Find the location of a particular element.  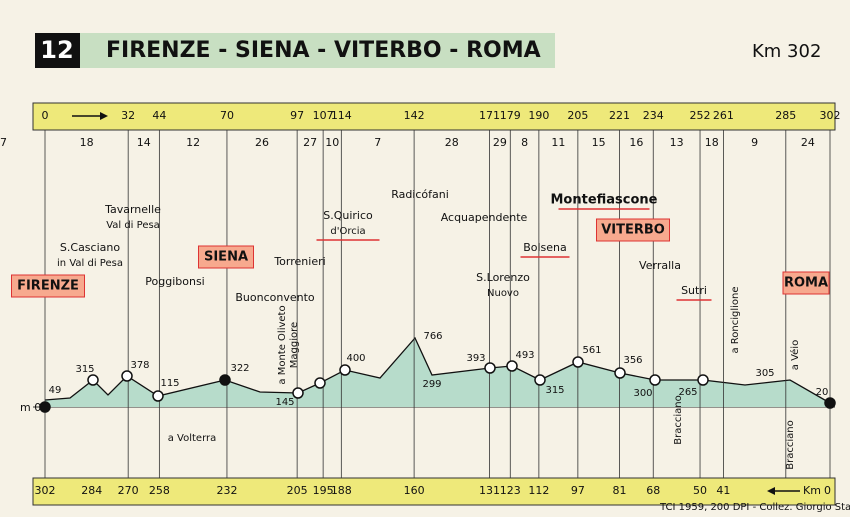

top-km-bar is located at coordinates (434, 116).